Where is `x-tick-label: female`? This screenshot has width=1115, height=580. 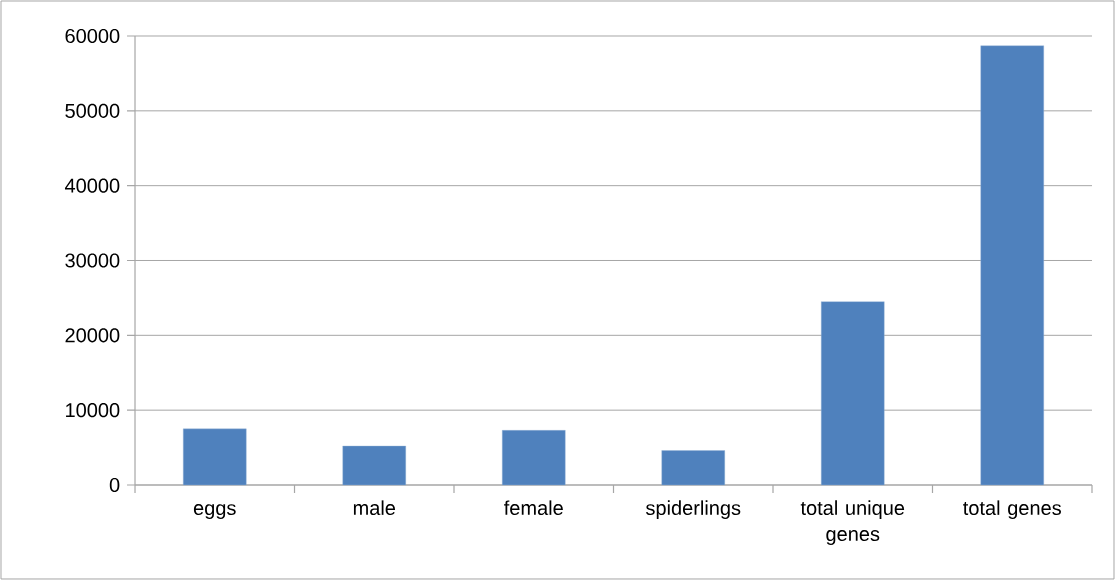 x-tick-label: female is located at coordinates (533, 508).